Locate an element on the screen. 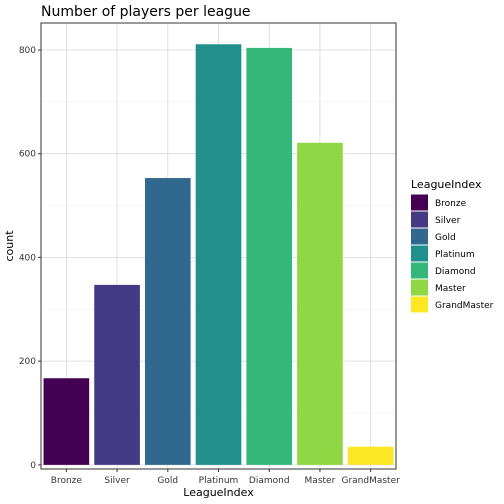 The image size is (504, 504). x-tick-label: Silver is located at coordinates (117, 481).